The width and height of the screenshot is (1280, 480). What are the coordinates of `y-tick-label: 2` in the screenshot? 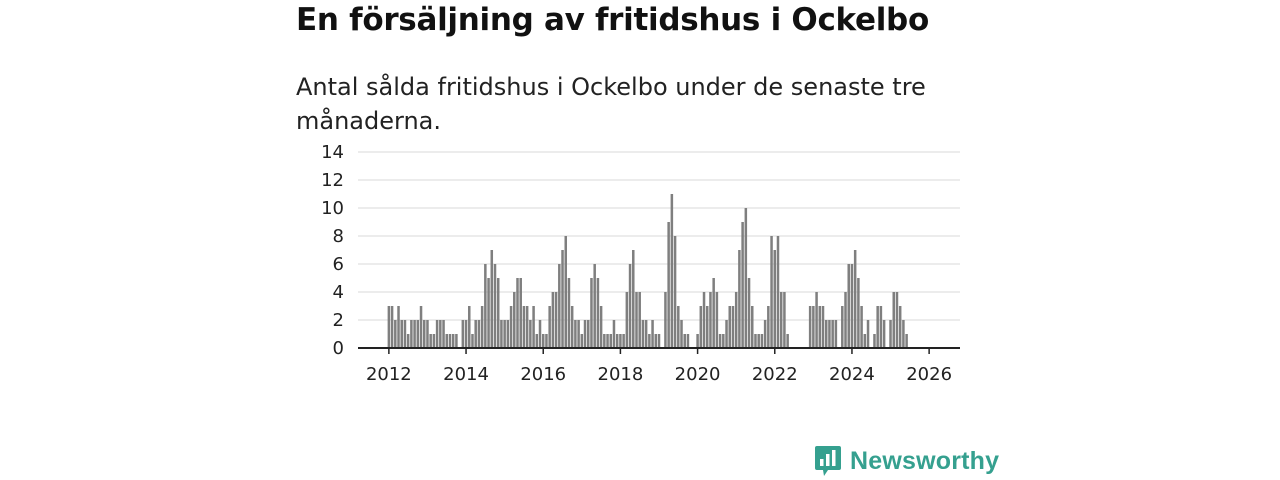 It's located at (338, 320).